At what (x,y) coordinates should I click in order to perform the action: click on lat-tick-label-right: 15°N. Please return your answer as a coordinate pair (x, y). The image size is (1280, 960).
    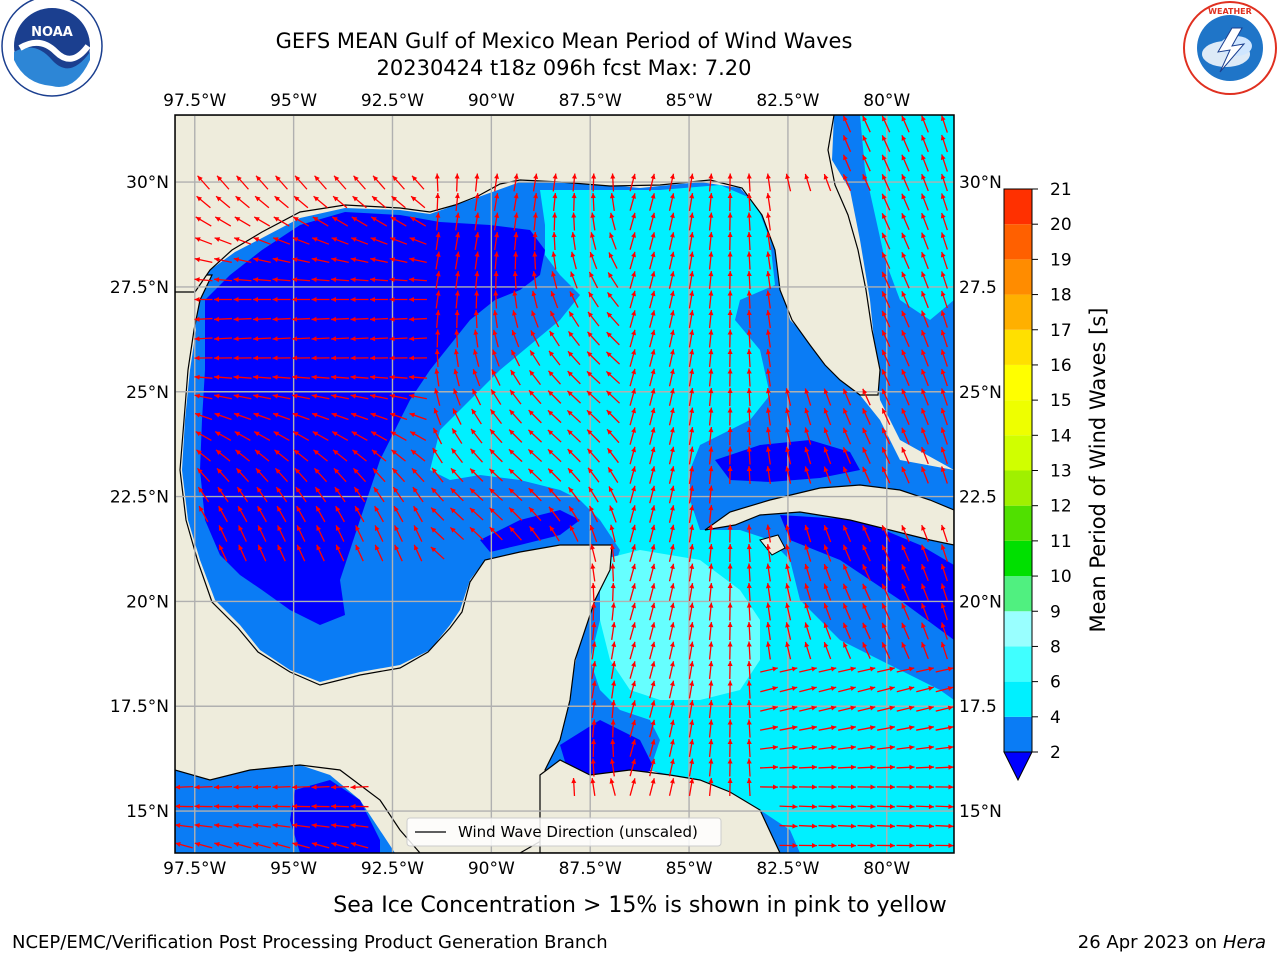
    Looking at the image, I should click on (980, 812).